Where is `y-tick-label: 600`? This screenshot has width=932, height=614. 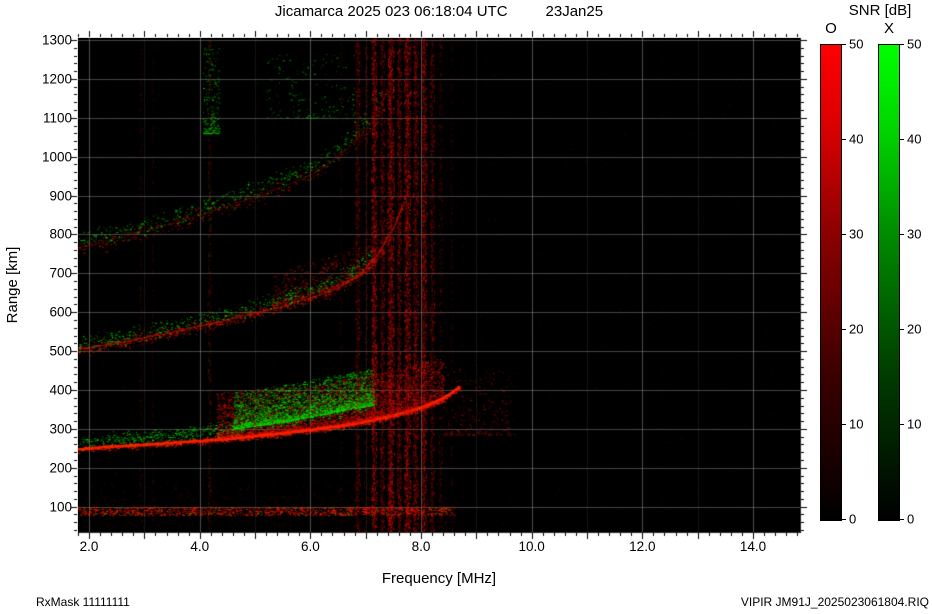 y-tick-label: 600 is located at coordinates (60, 312).